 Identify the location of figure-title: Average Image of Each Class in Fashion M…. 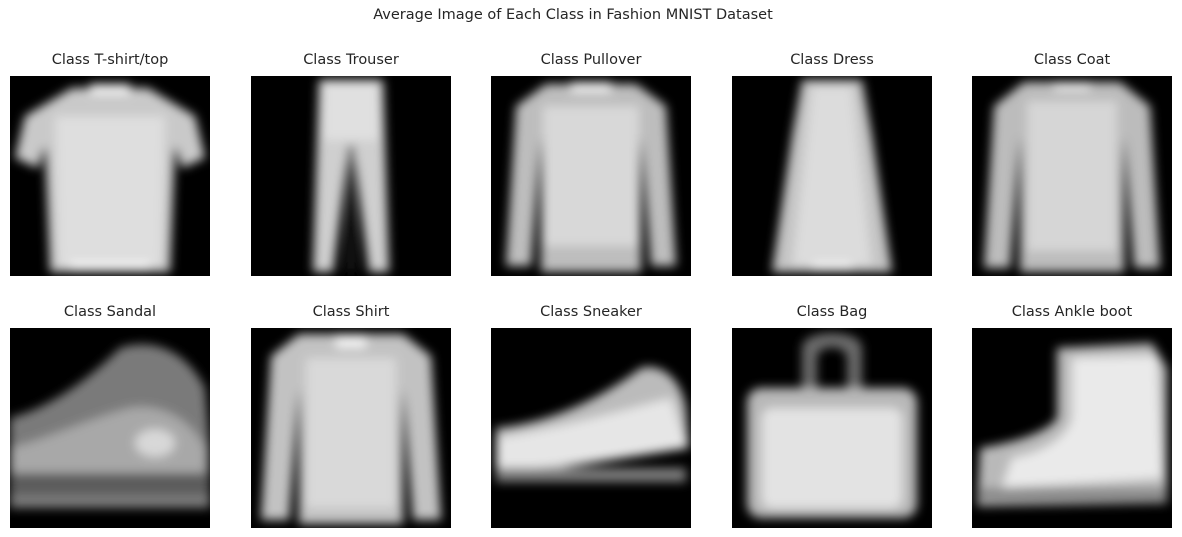
(573, 15).